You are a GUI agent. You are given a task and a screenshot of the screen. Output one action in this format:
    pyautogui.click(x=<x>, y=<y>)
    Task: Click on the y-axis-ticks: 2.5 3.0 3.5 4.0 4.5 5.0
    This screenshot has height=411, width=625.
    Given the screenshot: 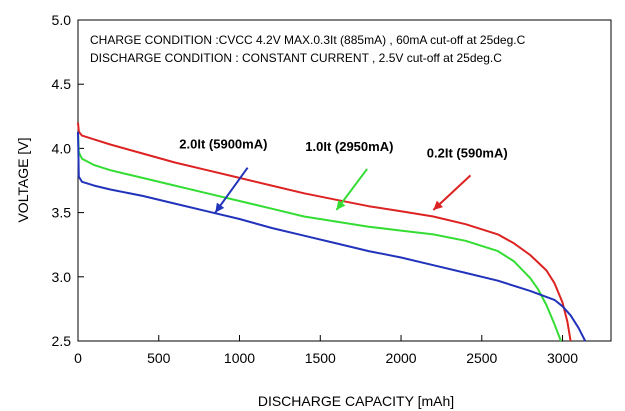 What is the action you would take?
    pyautogui.click(x=68, y=180)
    